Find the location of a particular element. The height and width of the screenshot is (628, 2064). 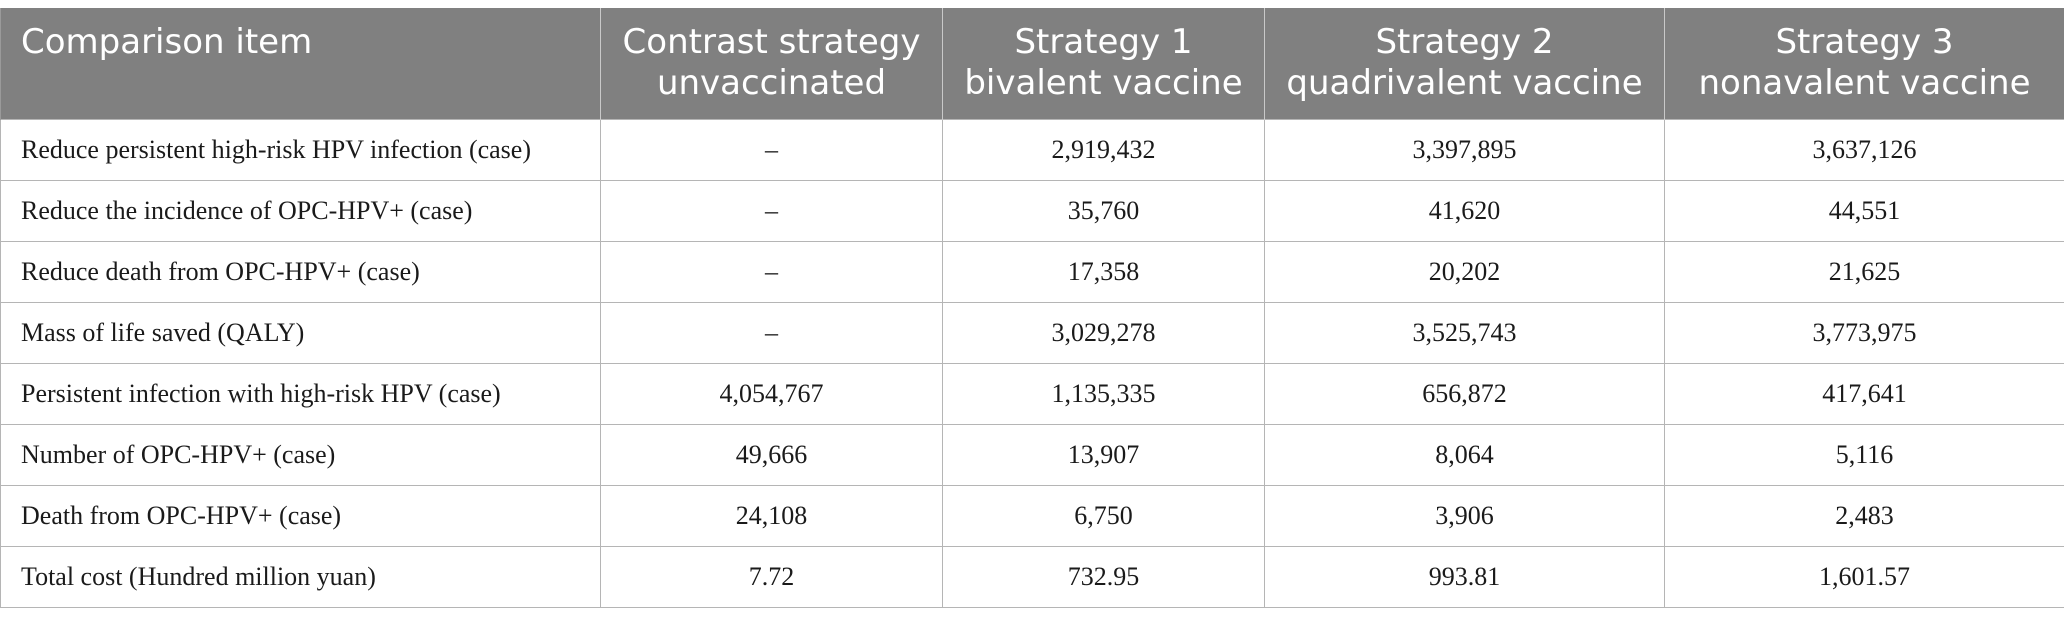

header-strategy-1: Strategy 1 bivalent vaccine is located at coordinates (1103, 63).